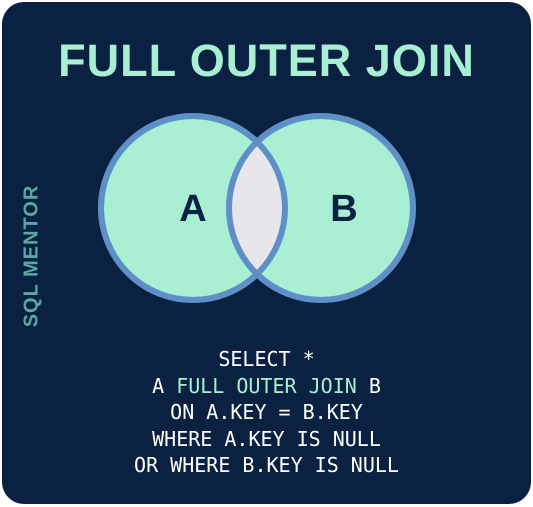  I want to click on query-join-keyword: FULL OUTER JOIN, so click(266, 385).